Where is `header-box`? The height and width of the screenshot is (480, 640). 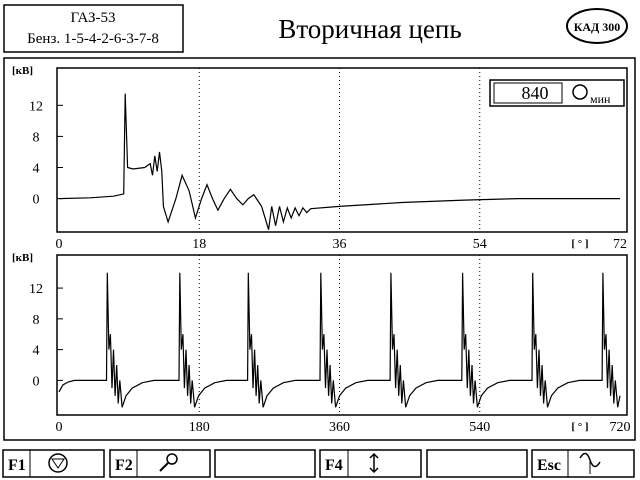
header-box is located at coordinates (93, 28).